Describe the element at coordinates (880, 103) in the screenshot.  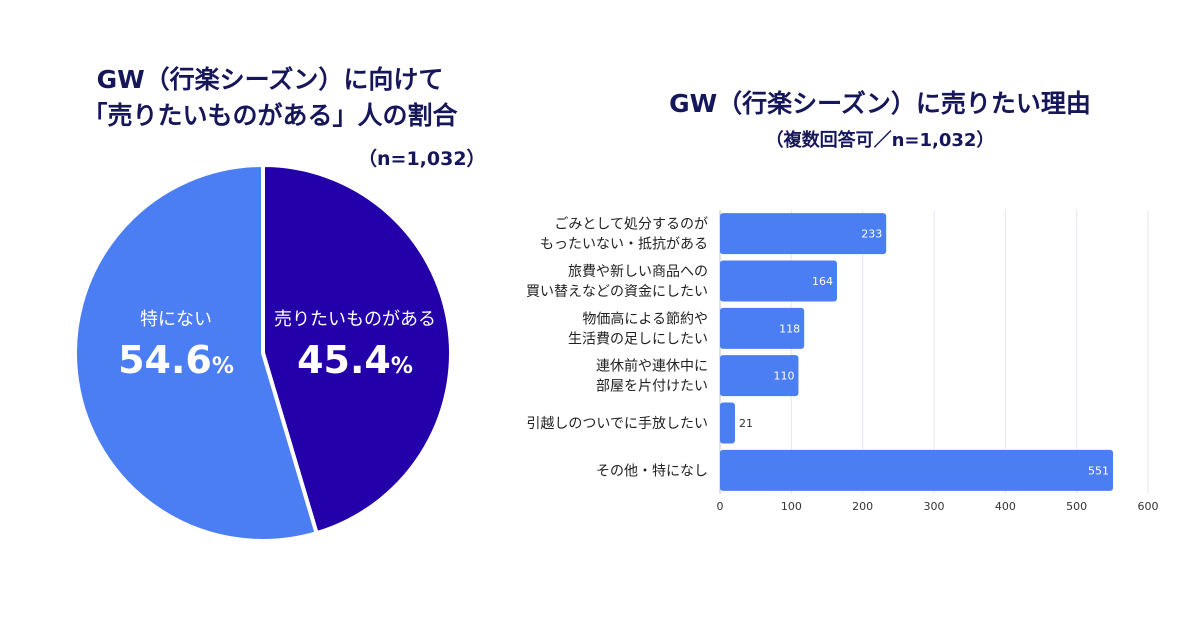
I see `bar-chart-title: GW（行楽シーズン）に売りたい理由` at that location.